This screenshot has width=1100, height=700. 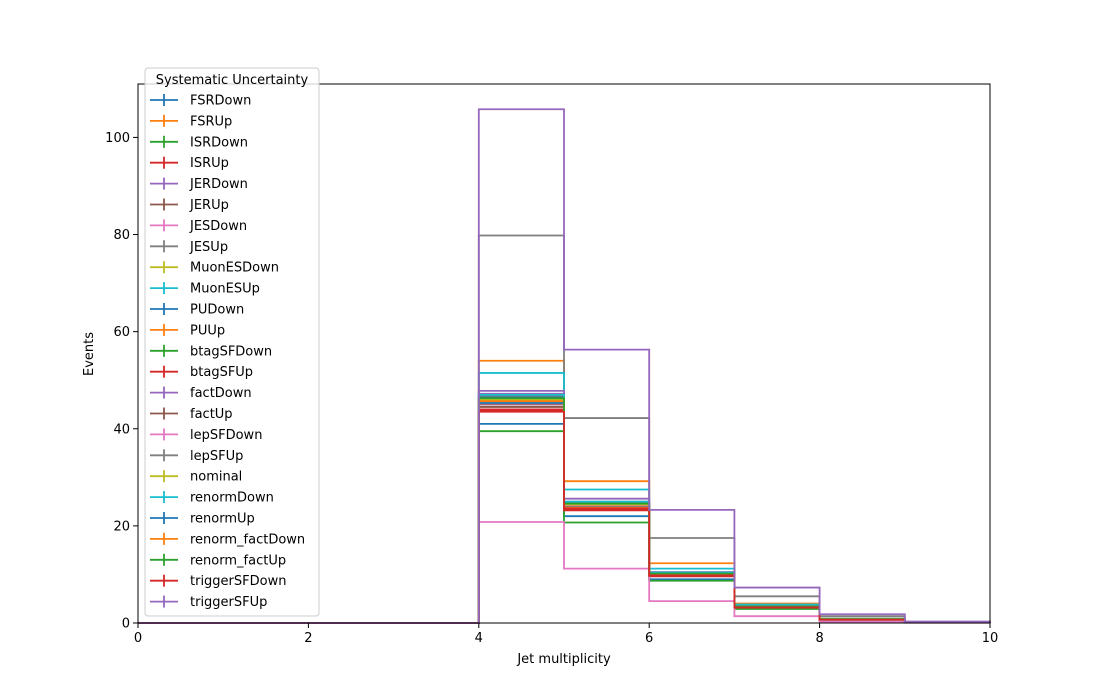 What do you see at coordinates (121, 332) in the screenshot?
I see `y-tick-label: 60` at bounding box center [121, 332].